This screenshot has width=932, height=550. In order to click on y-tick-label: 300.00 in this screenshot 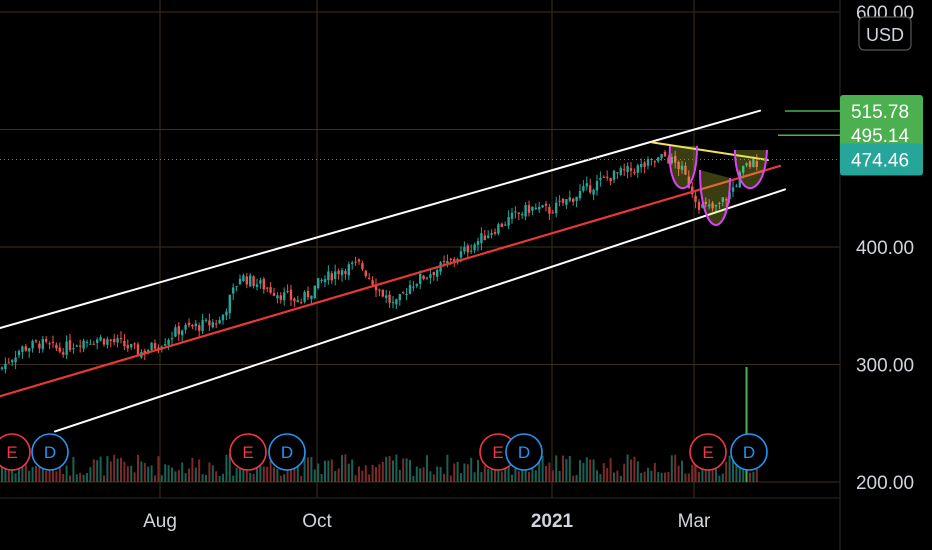, I will do `click(885, 366)`.